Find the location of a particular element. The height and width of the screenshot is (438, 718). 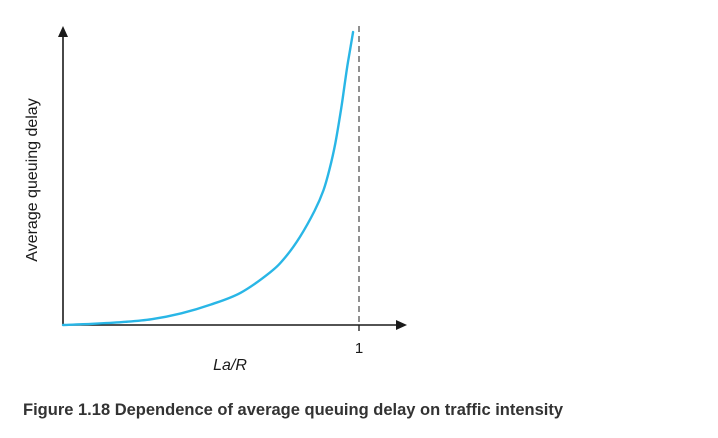

x-axis-label: La/R is located at coordinates (230, 365).